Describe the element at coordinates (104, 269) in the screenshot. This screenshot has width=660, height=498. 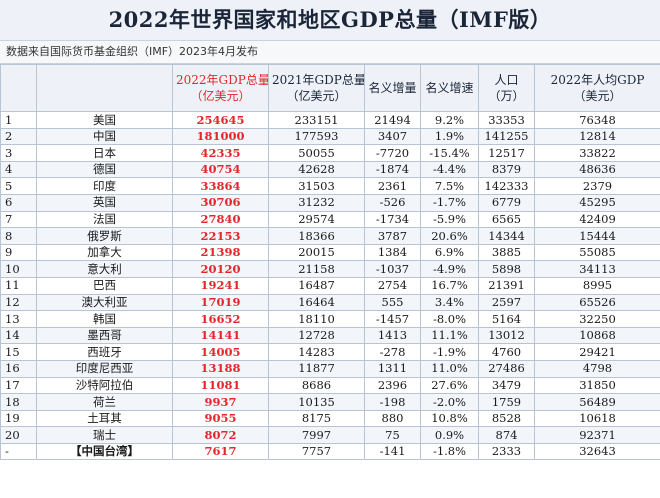
I see `cell-country-name: 意大利` at that location.